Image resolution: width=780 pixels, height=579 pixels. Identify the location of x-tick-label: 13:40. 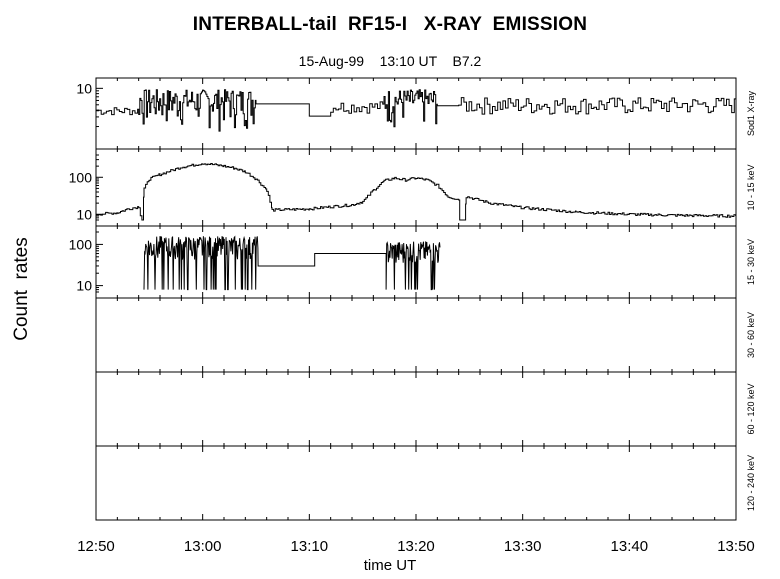
(630, 546).